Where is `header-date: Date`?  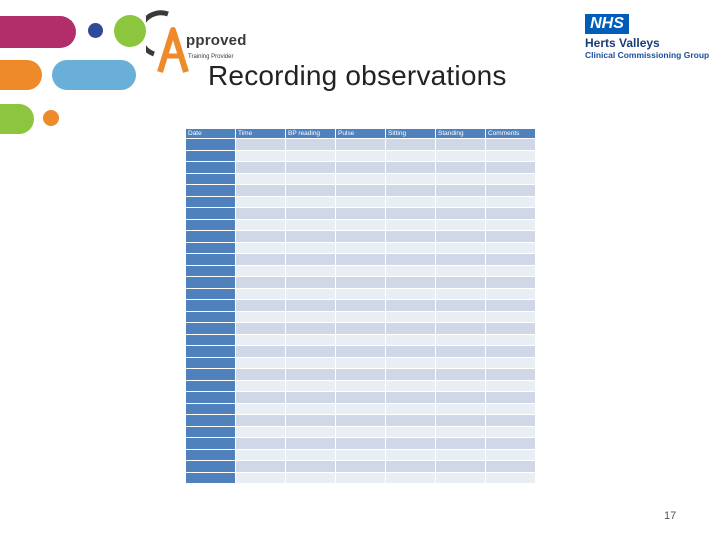 header-date: Date is located at coordinates (210, 133).